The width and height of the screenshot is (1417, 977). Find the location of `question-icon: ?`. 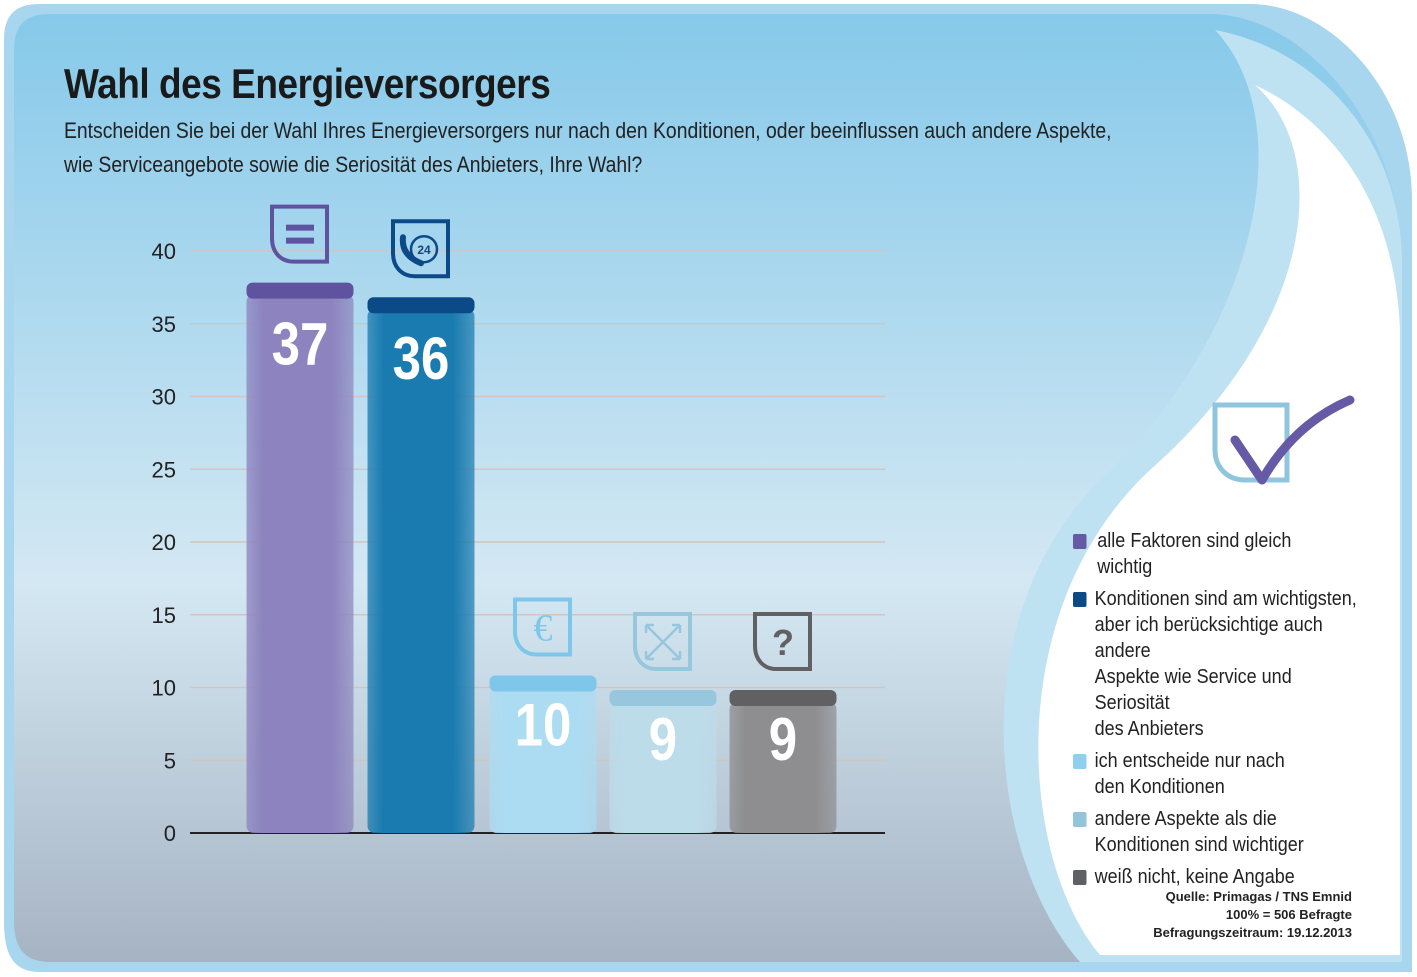

question-icon: ? is located at coordinates (782, 642).